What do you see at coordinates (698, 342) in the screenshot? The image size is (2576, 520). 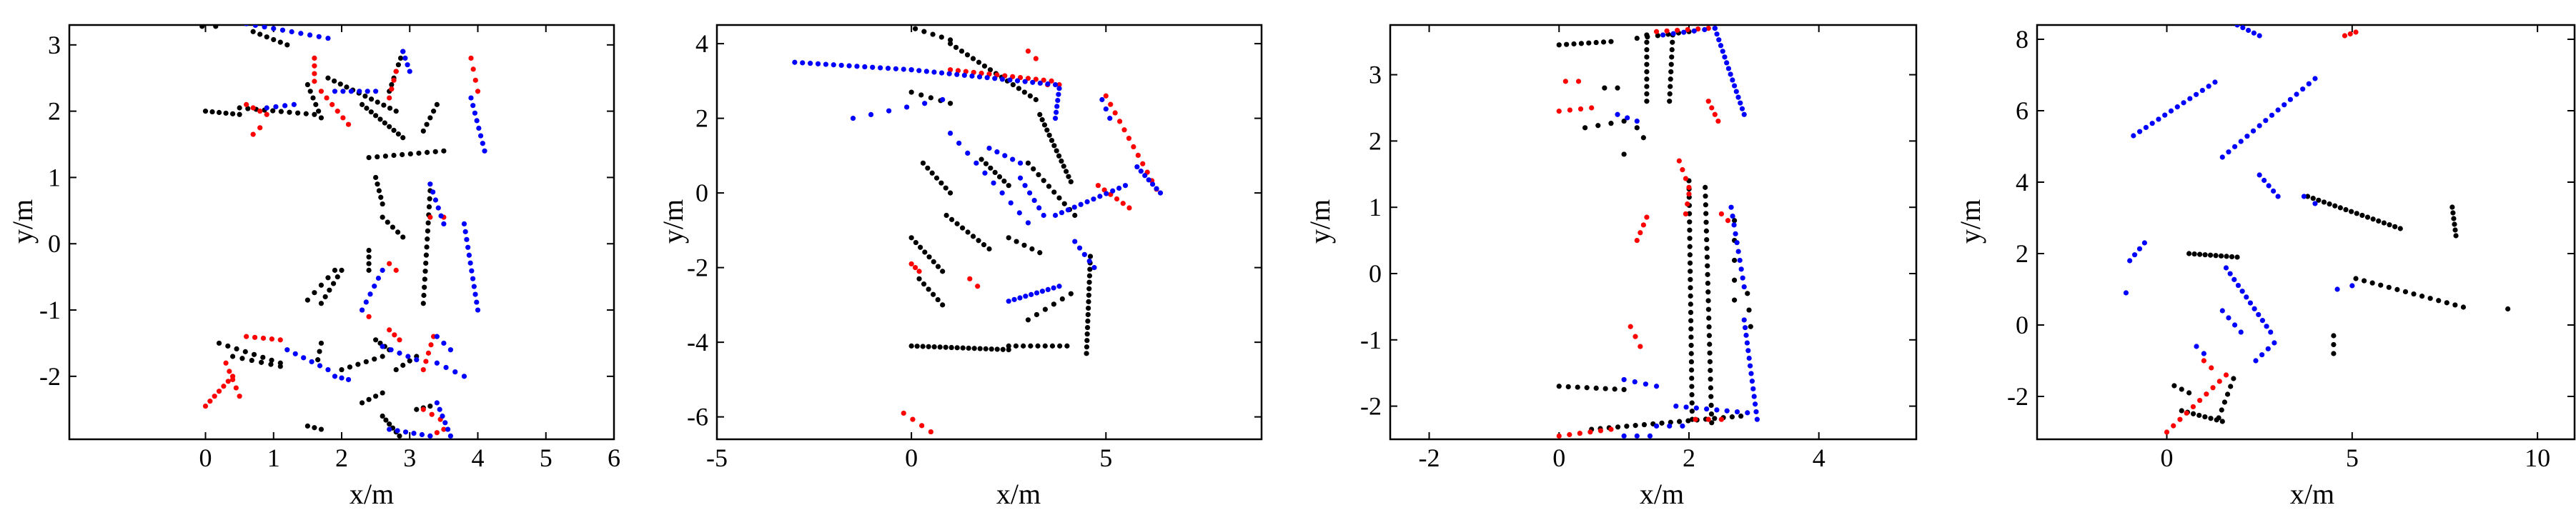 I see `y-tick-label: -4` at bounding box center [698, 342].